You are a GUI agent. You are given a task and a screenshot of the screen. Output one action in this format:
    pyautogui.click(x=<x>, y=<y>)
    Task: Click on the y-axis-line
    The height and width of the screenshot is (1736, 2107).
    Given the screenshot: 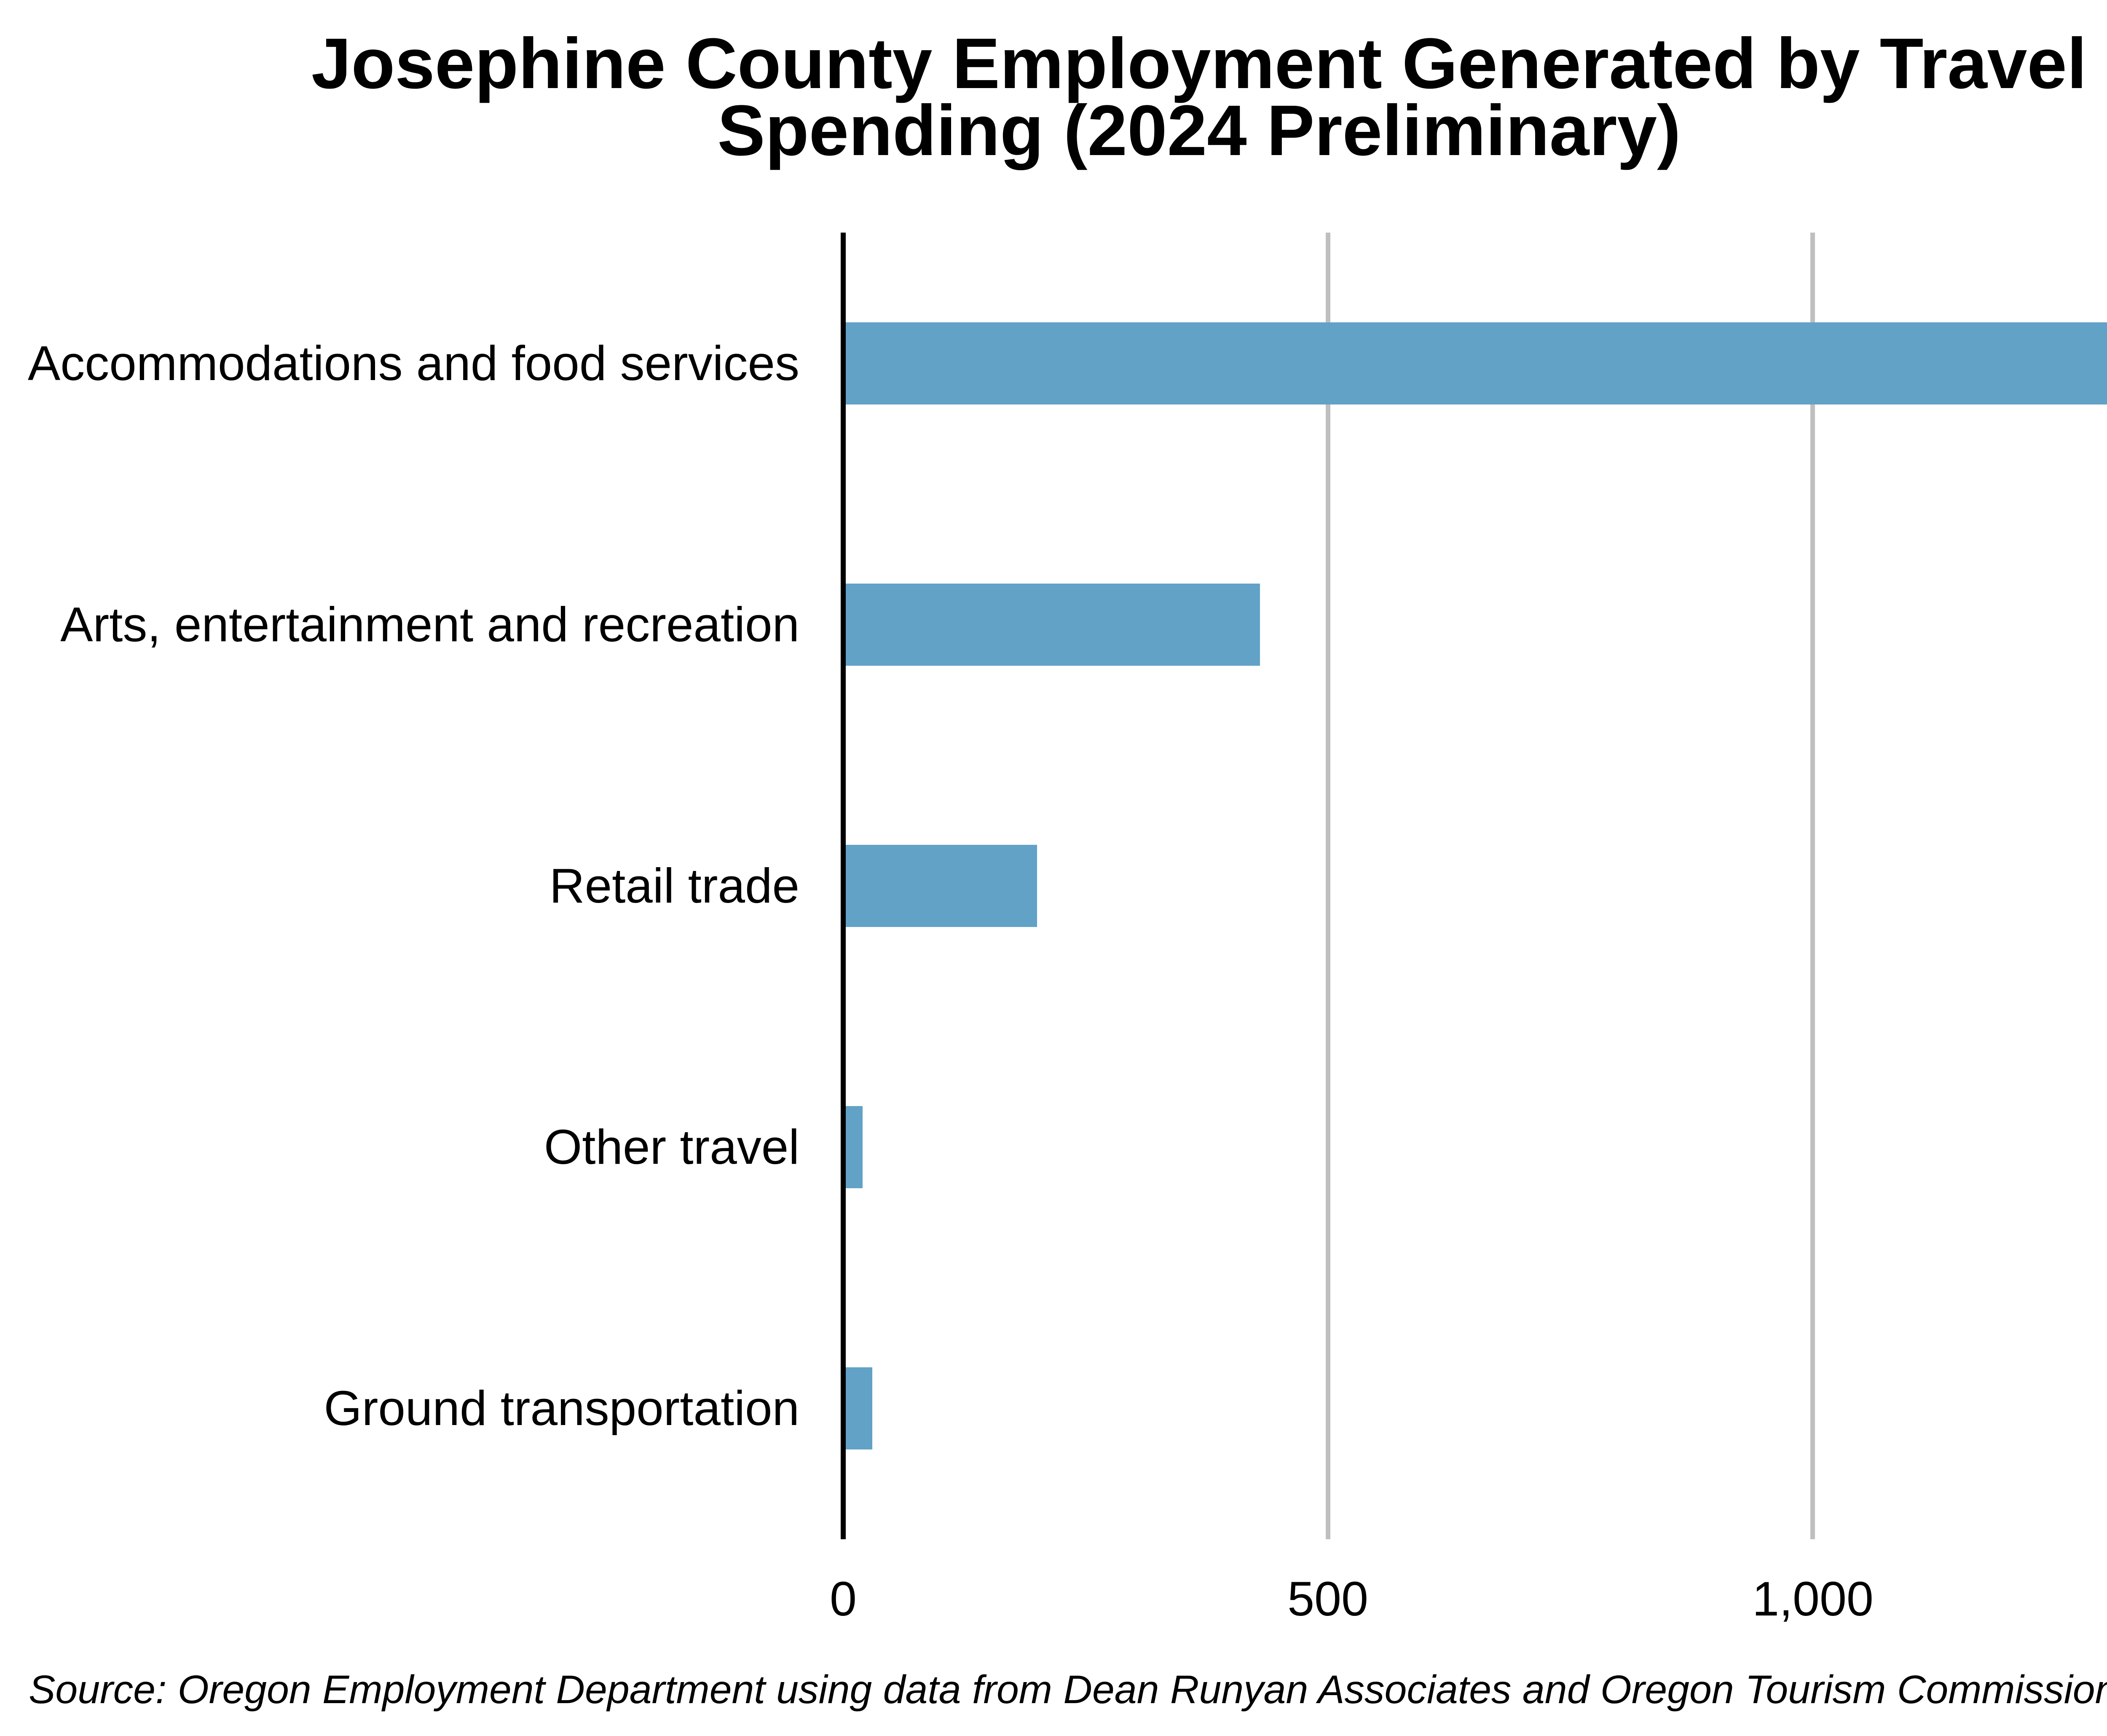 What is the action you would take?
    pyautogui.click(x=843, y=886)
    